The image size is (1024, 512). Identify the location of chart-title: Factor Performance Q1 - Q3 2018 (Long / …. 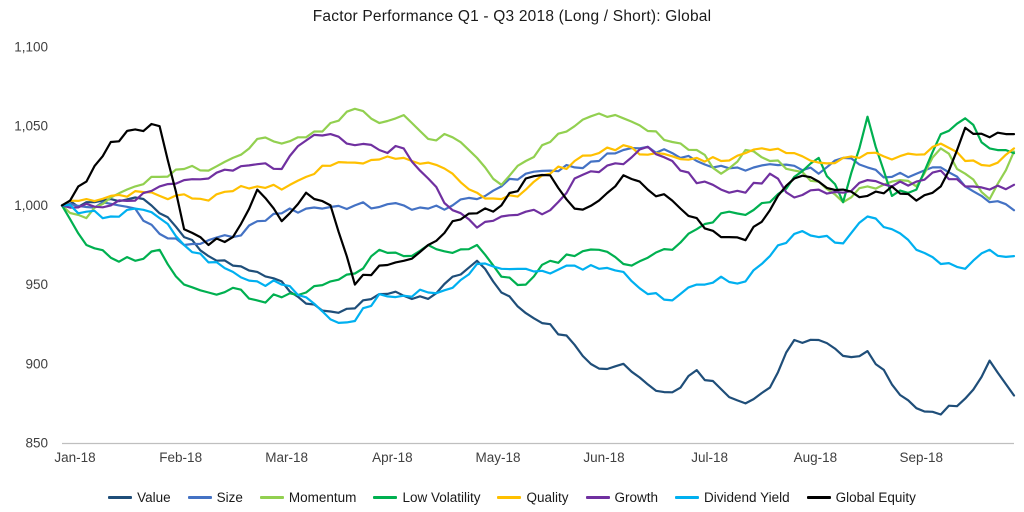
(512, 16).